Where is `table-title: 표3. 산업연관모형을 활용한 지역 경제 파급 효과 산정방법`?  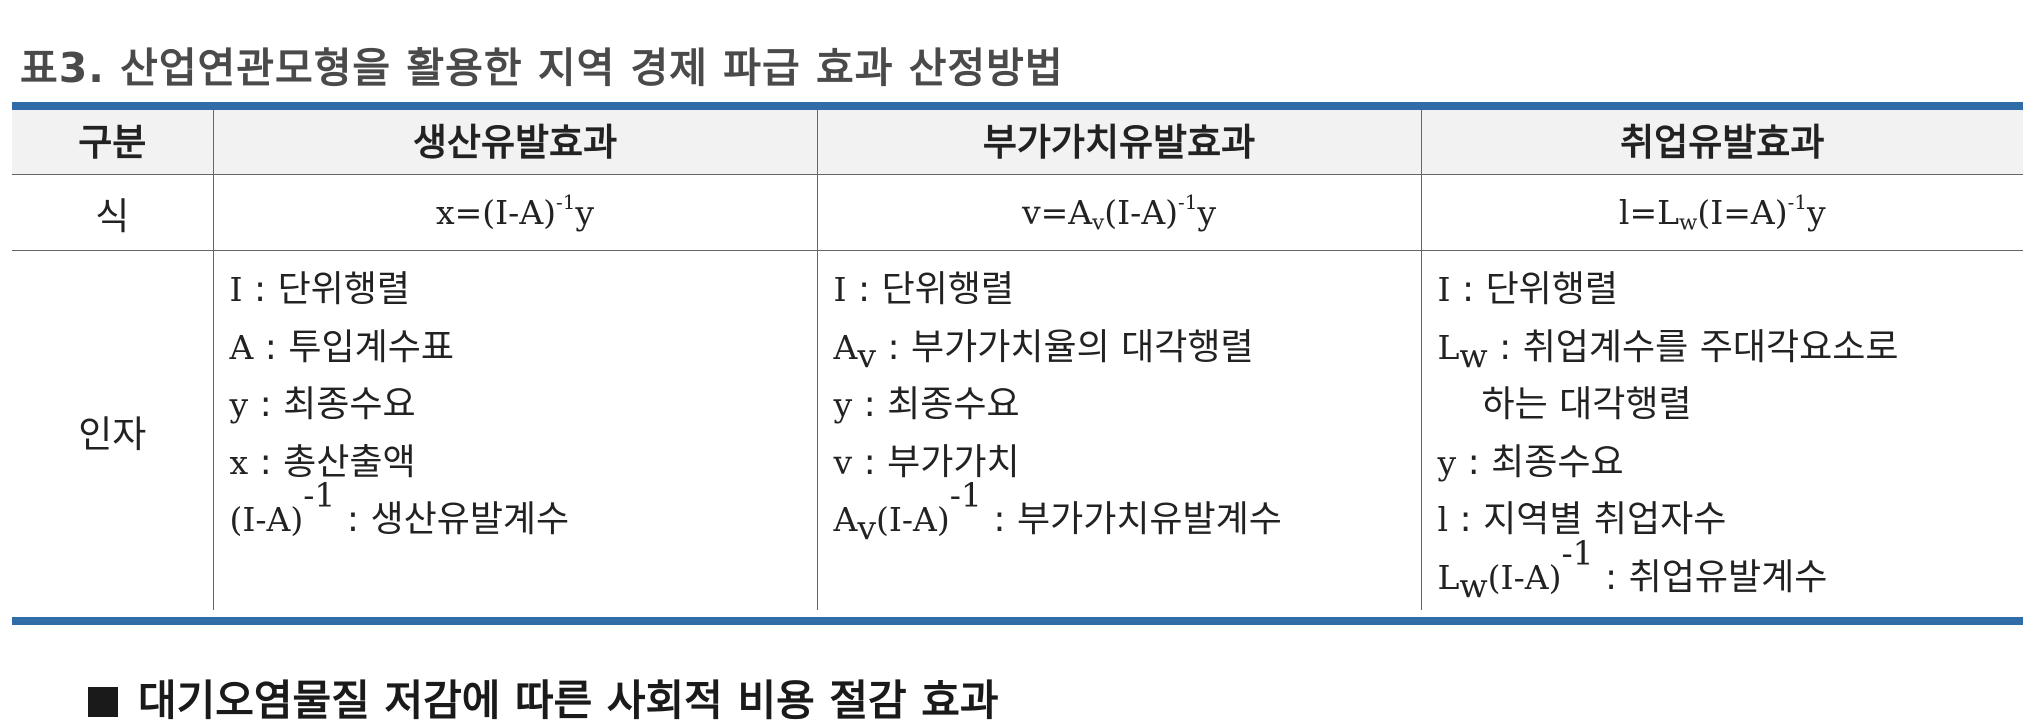 table-title: 표3. 산업연관모형을 활용한 지역 경제 파급 효과 산정방법 is located at coordinates (542, 68).